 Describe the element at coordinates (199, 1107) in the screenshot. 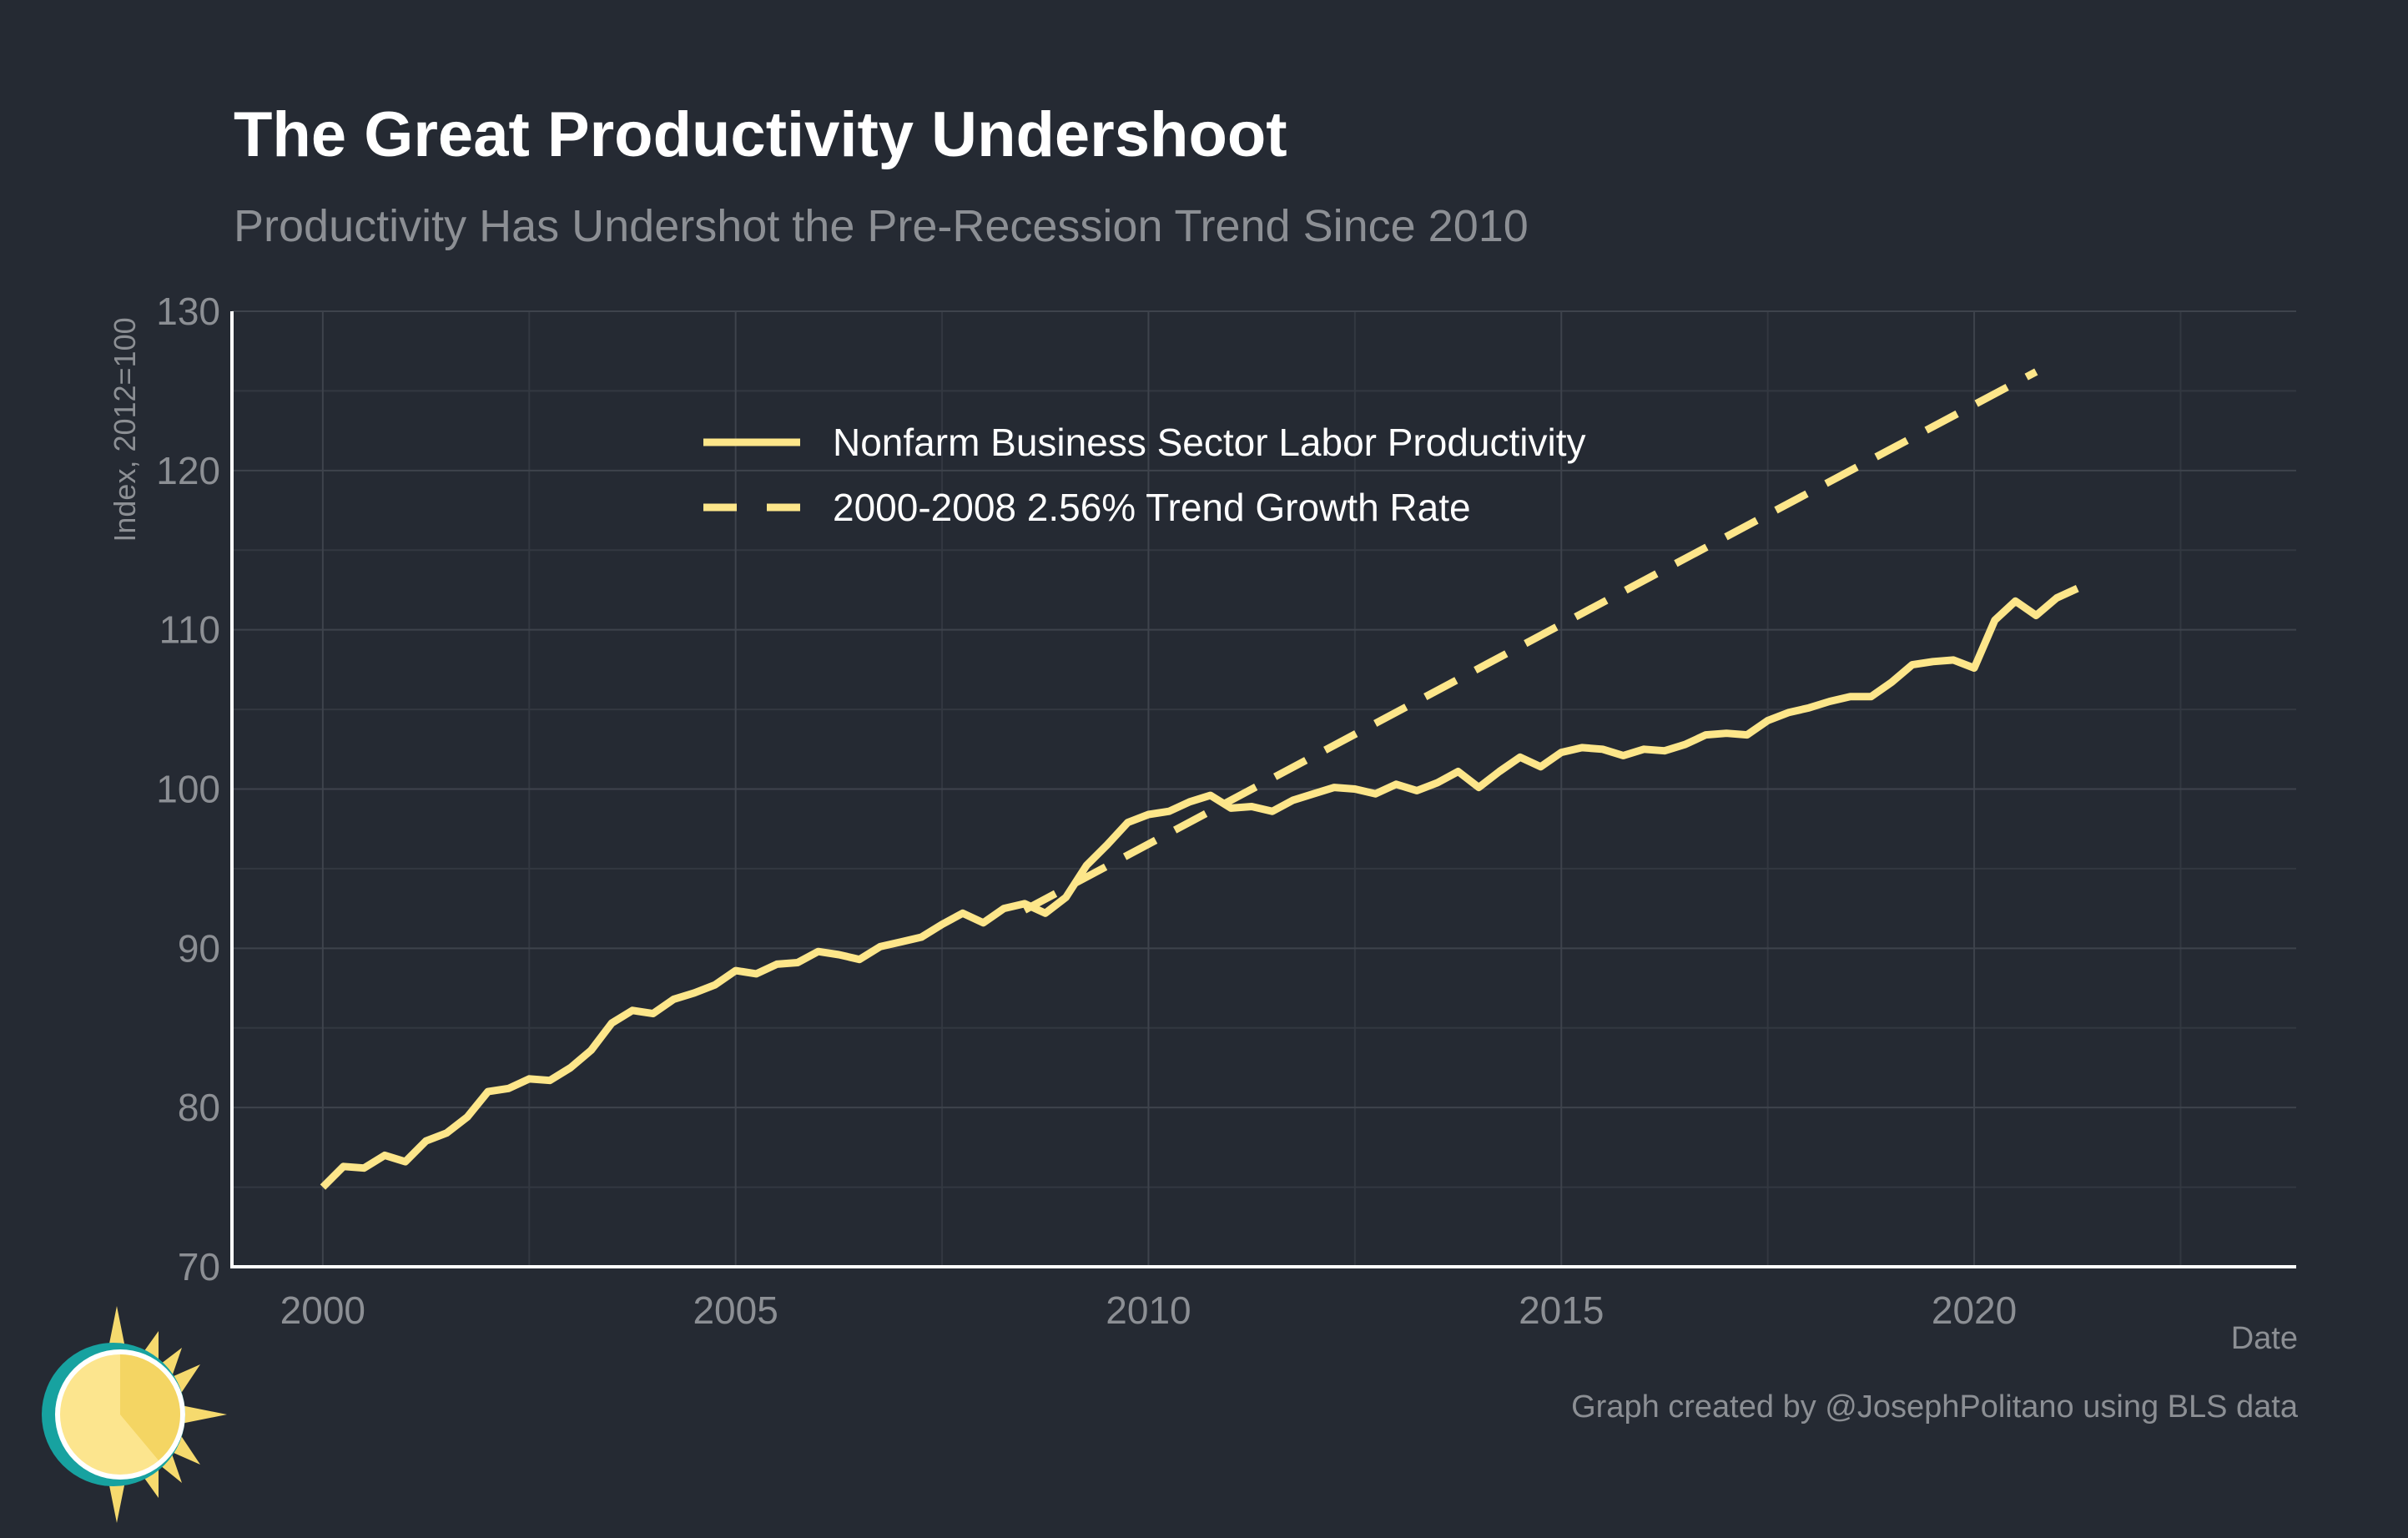

I see `y-tick-label: 80` at that location.